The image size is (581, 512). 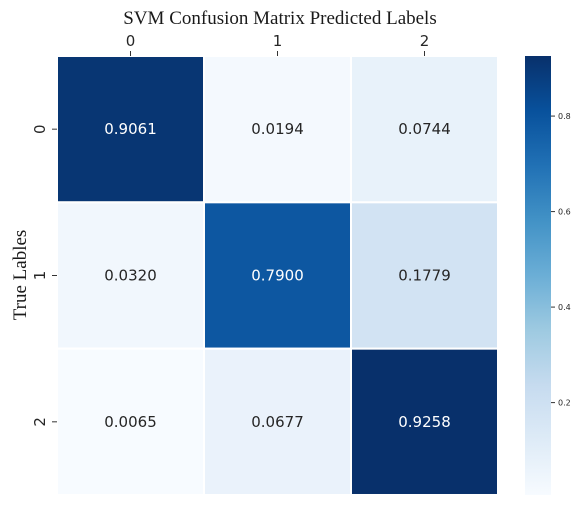 What do you see at coordinates (40, 422) in the screenshot?
I see `y-tick-label-2: 2` at bounding box center [40, 422].